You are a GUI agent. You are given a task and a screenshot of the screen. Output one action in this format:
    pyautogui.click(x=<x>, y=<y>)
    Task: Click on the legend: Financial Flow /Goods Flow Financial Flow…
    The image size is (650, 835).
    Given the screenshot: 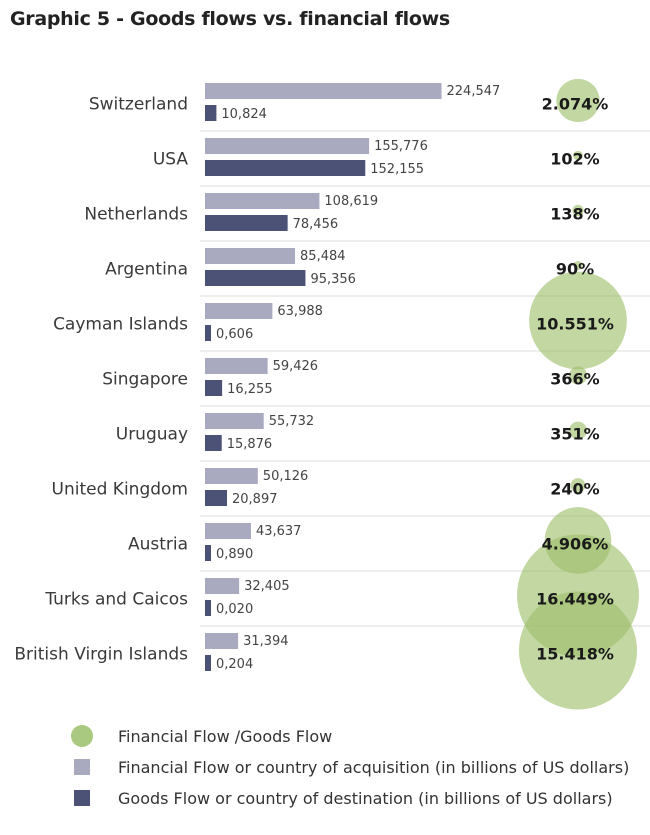 What is the action you would take?
    pyautogui.click(x=350, y=766)
    